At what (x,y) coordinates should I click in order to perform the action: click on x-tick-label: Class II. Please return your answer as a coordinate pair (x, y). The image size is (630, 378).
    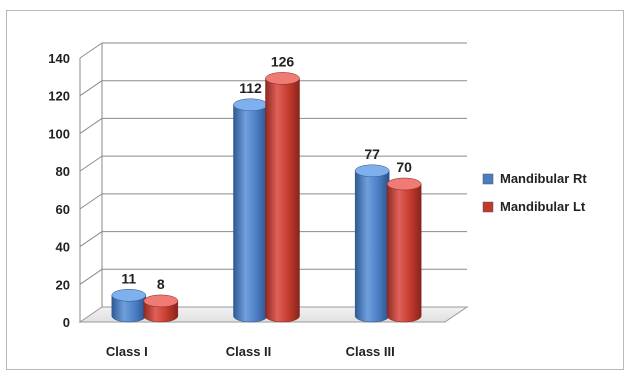
    Looking at the image, I should click on (249, 351).